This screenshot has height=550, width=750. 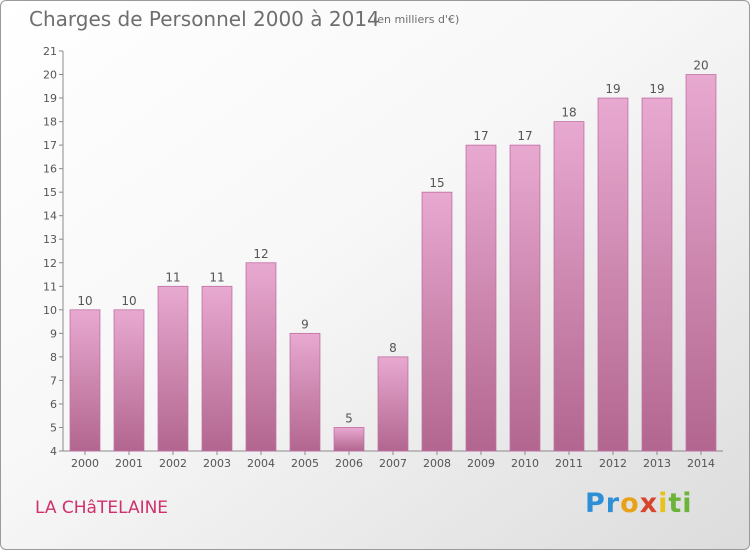 I want to click on x-tick-label: 2011, so click(x=569, y=463).